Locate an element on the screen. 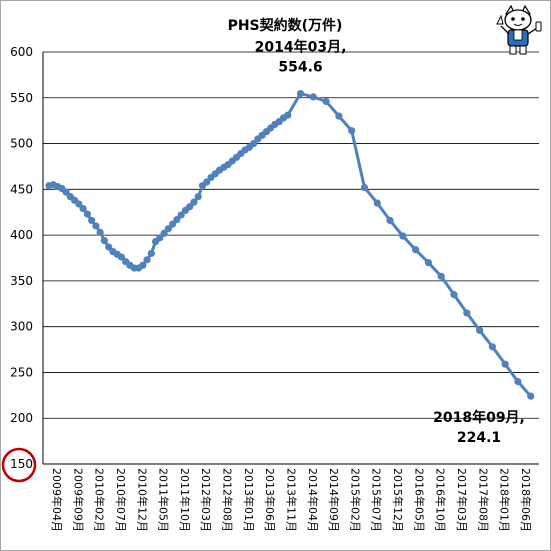  x-tick-label: 2011年05月 is located at coordinates (164, 500).